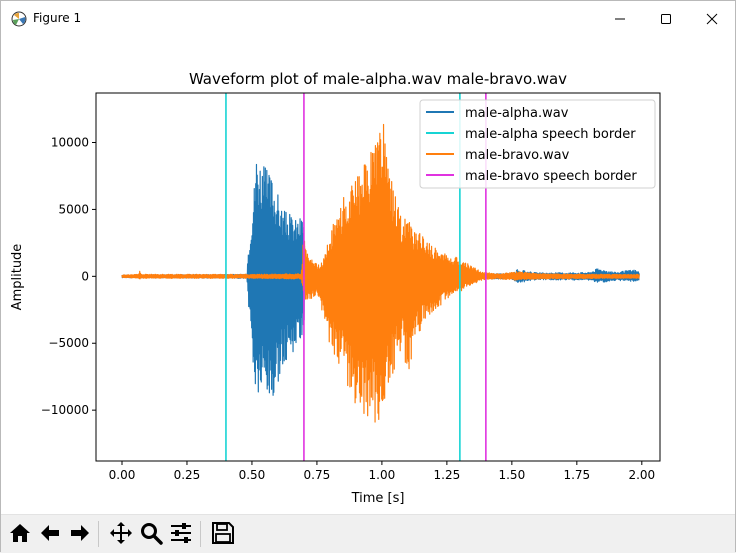 This screenshot has height=553, width=736. What do you see at coordinates (368, 533) in the screenshot?
I see `navigation-toolbar` at bounding box center [368, 533].